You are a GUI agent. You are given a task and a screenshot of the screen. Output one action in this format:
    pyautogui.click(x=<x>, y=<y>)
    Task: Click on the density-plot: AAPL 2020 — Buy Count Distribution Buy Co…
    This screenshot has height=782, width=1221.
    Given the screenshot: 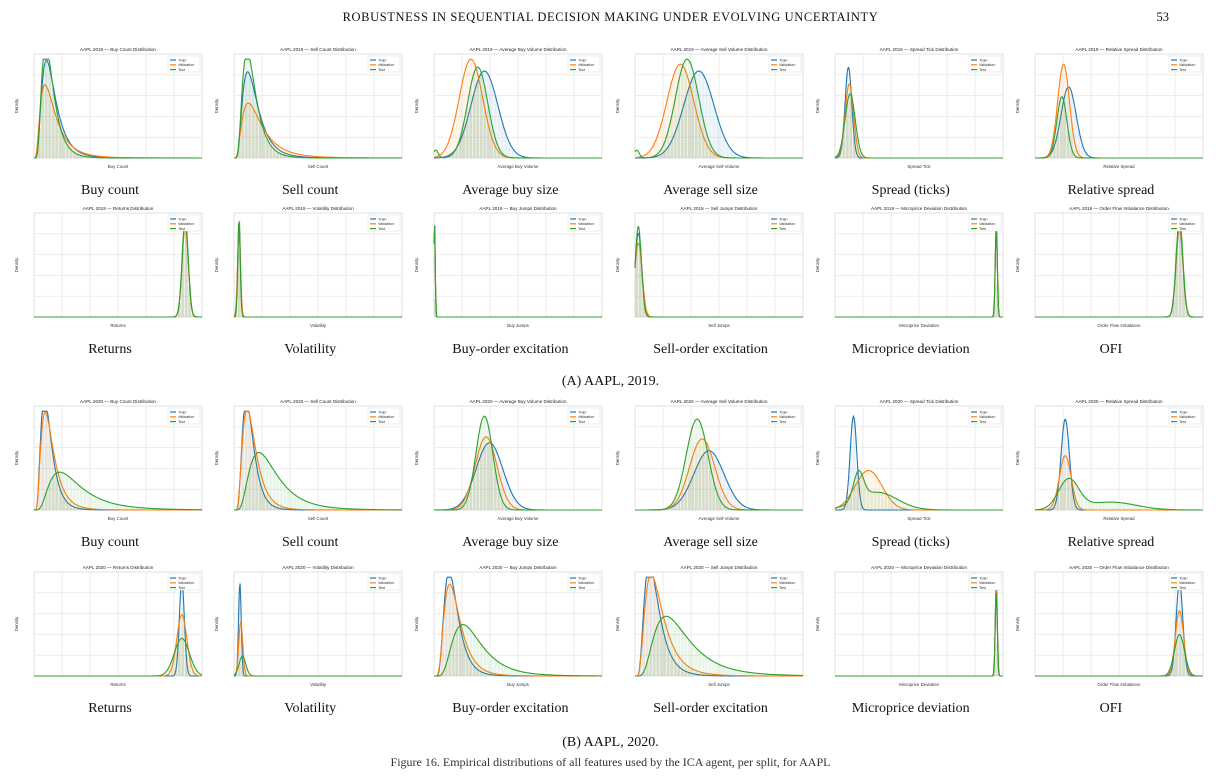 What is the action you would take?
    pyautogui.click(x=108, y=460)
    